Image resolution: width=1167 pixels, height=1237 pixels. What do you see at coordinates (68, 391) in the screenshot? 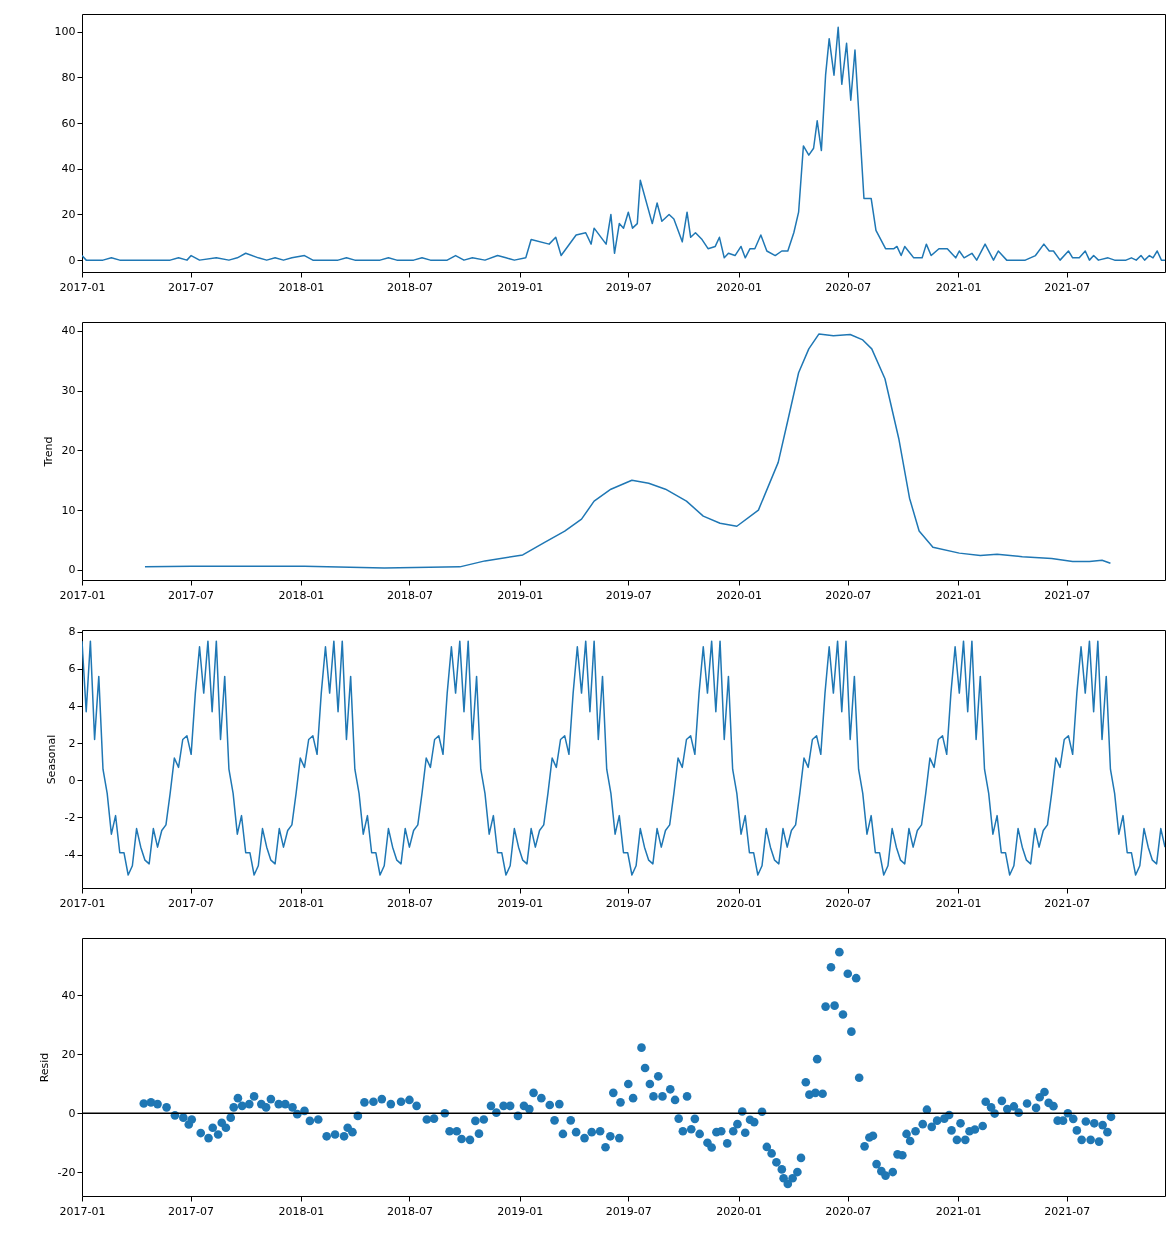
I see `y-tick-label: 30` at bounding box center [68, 391].